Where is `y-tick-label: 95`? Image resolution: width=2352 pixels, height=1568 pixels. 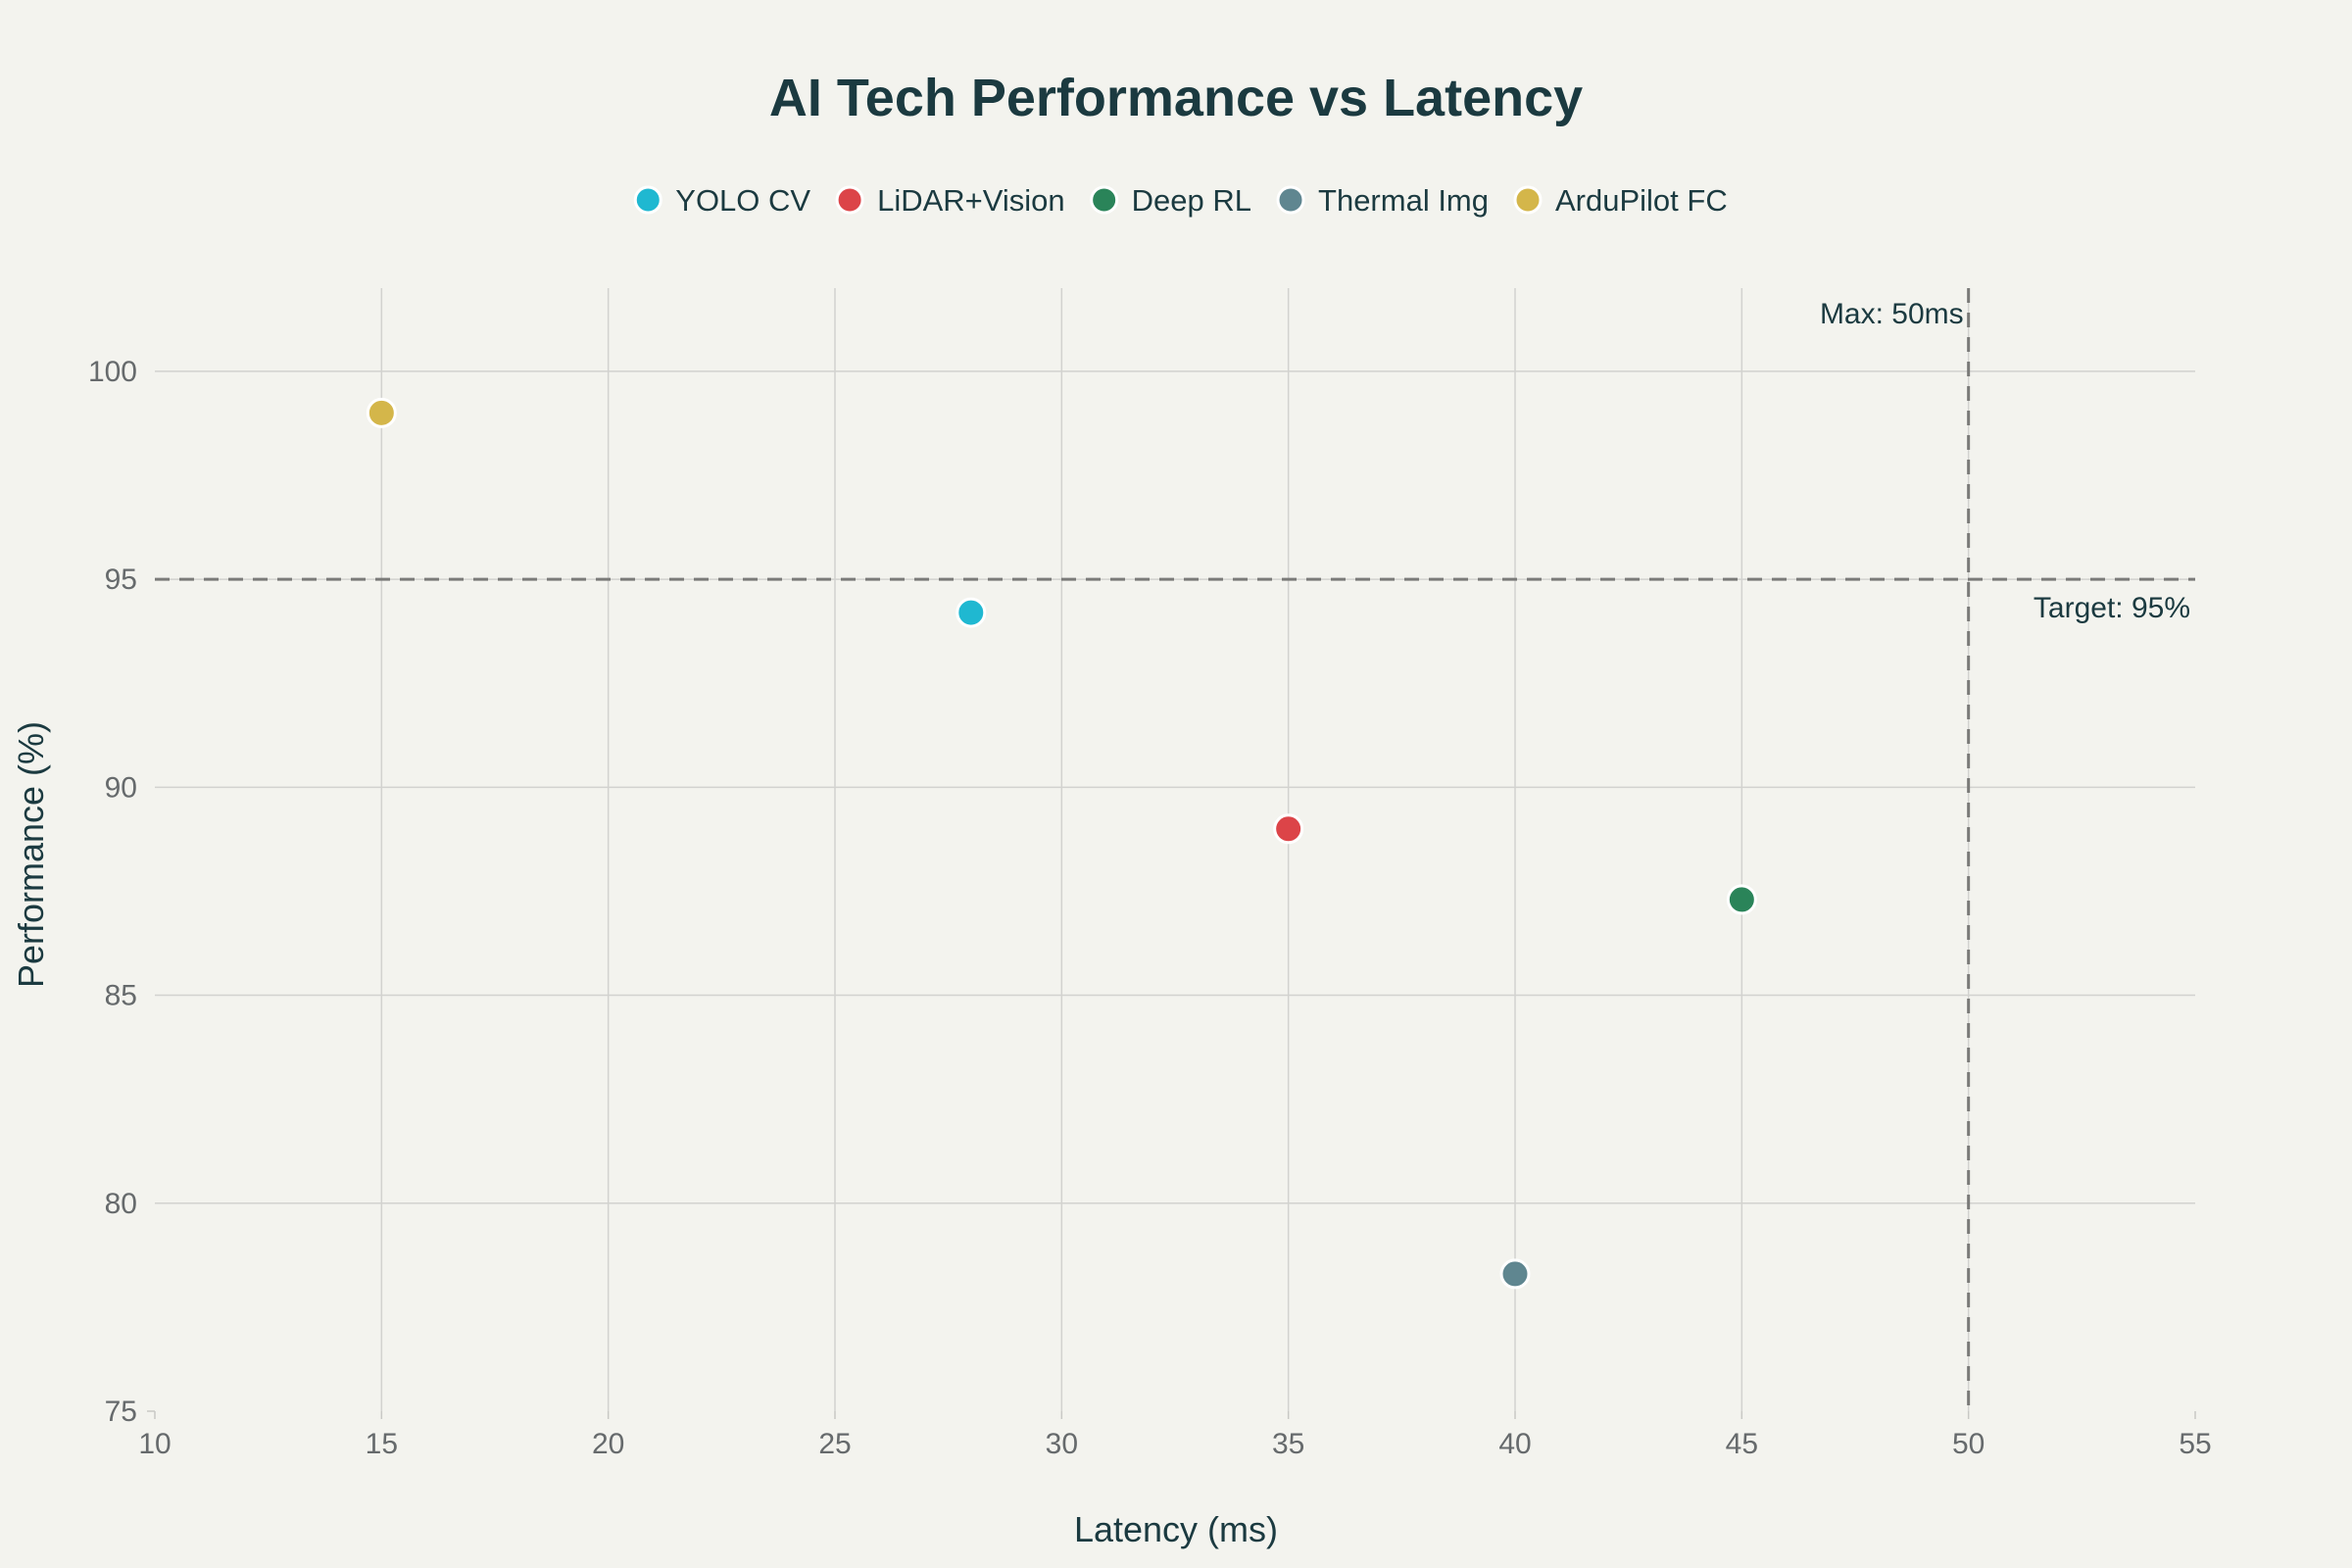
y-tick-label: 95 is located at coordinates (121, 580).